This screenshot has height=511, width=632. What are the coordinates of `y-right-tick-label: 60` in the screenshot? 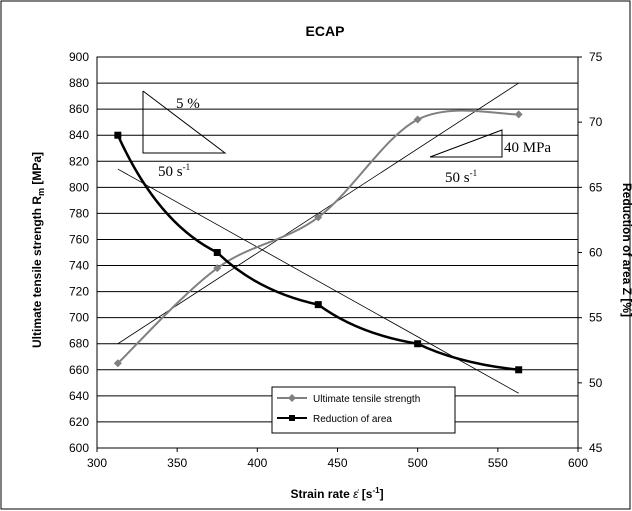 It's located at (596, 253).